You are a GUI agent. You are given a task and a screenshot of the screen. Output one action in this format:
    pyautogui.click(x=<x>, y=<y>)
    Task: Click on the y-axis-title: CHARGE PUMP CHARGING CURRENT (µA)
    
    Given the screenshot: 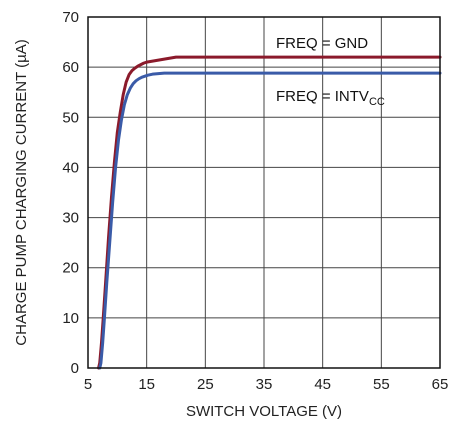 What is the action you would take?
    pyautogui.click(x=21, y=192)
    